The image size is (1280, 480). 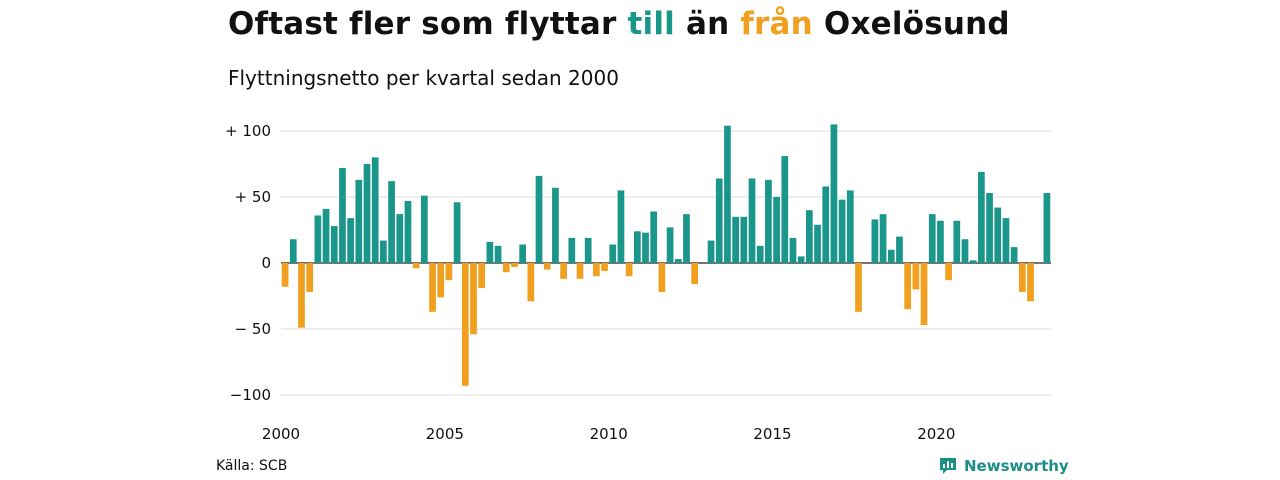 I want to click on brand: Newsworthy, so click(x=1003, y=466).